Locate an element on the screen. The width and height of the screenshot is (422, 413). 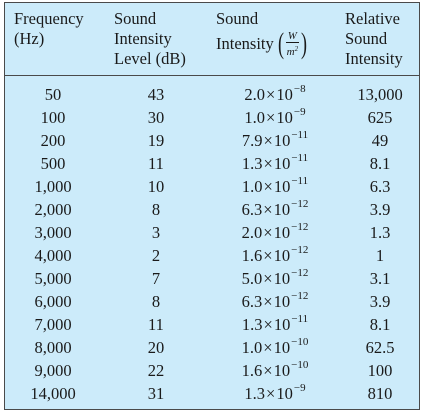
relative-cell: 1.3 is located at coordinates (380, 232).